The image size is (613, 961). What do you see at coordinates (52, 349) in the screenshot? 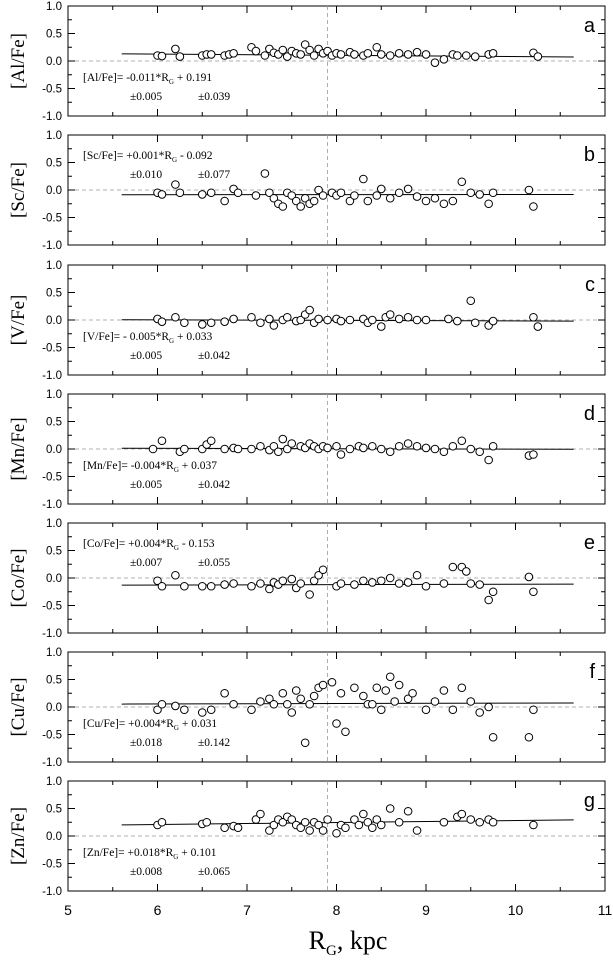
I see `y-tick-label: -0.5` at bounding box center [52, 349].